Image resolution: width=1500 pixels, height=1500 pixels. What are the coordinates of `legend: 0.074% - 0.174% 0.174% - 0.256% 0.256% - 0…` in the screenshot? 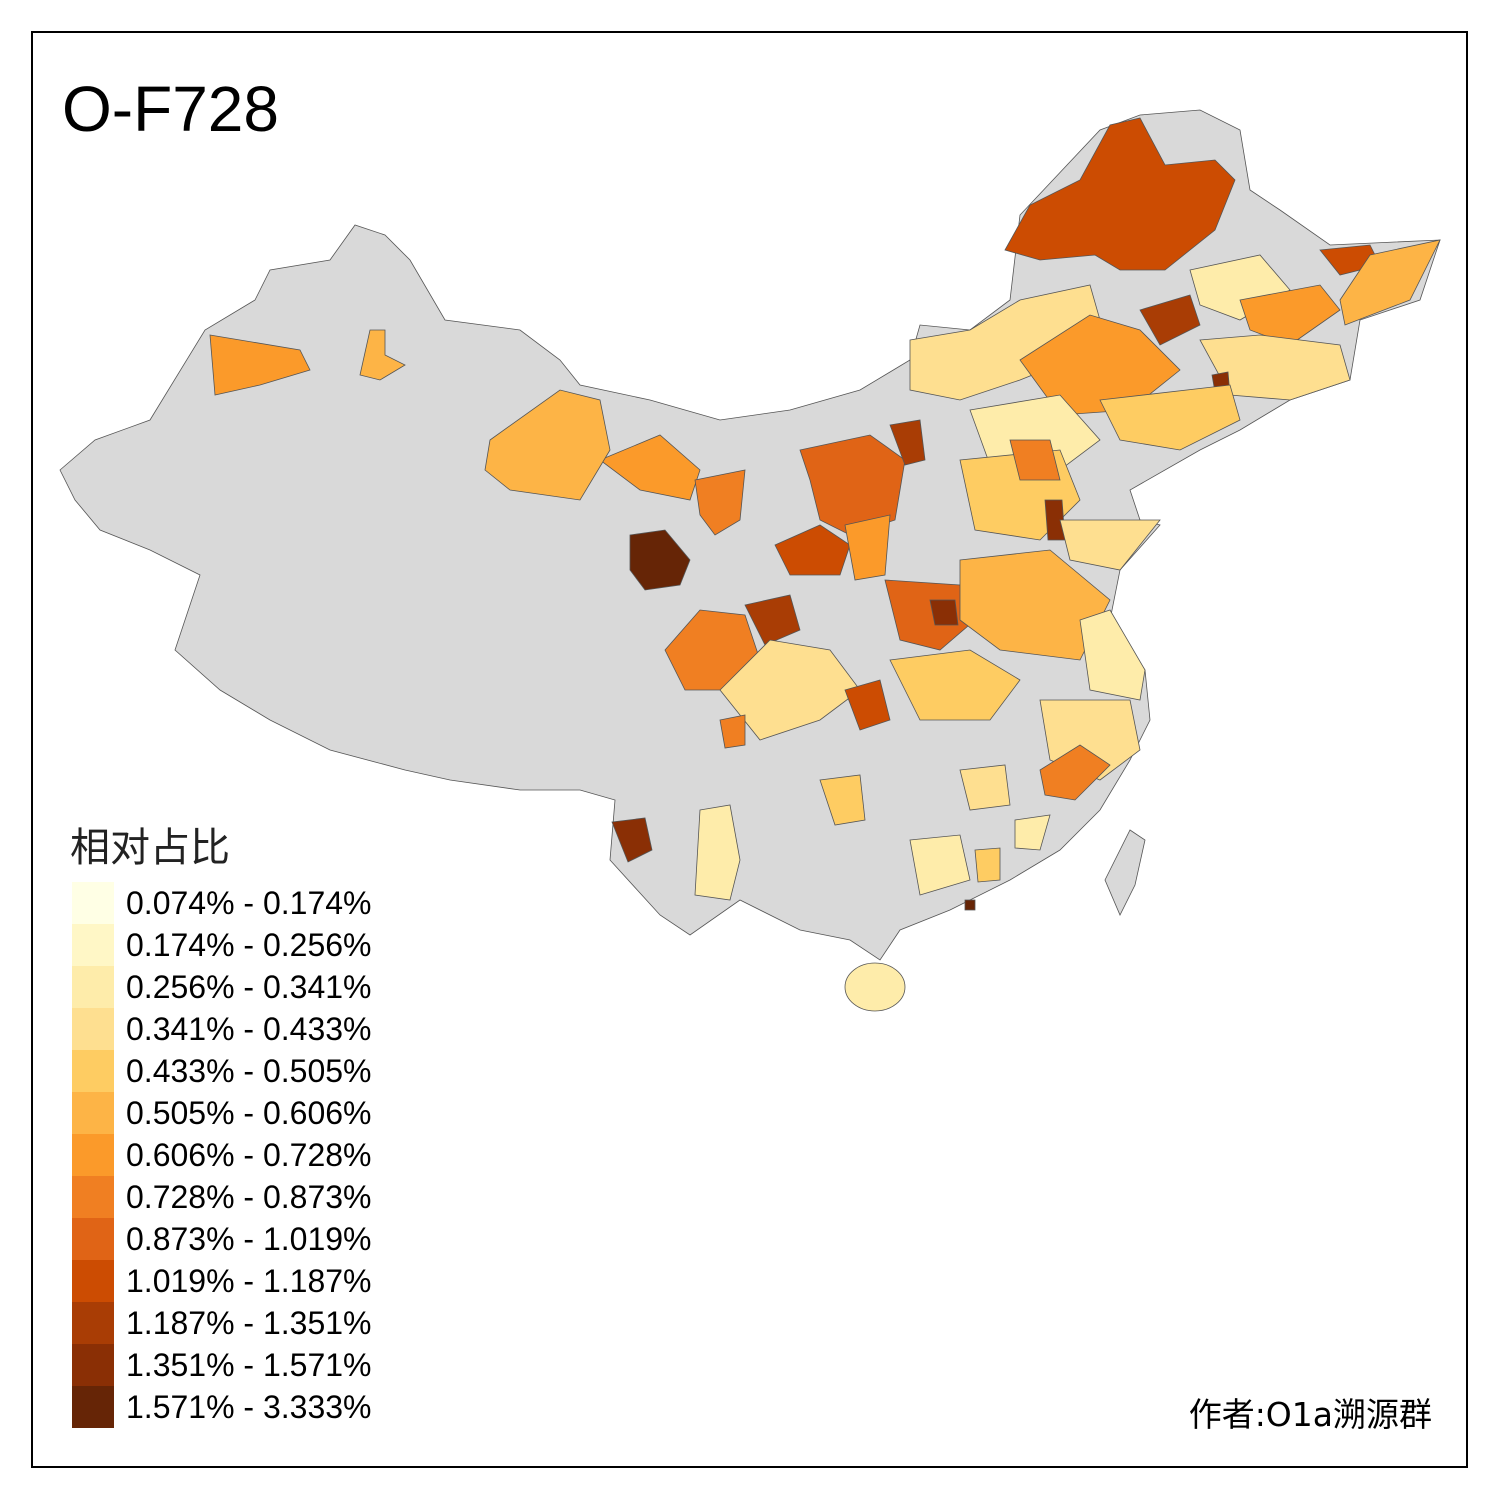 It's located at (222, 1155).